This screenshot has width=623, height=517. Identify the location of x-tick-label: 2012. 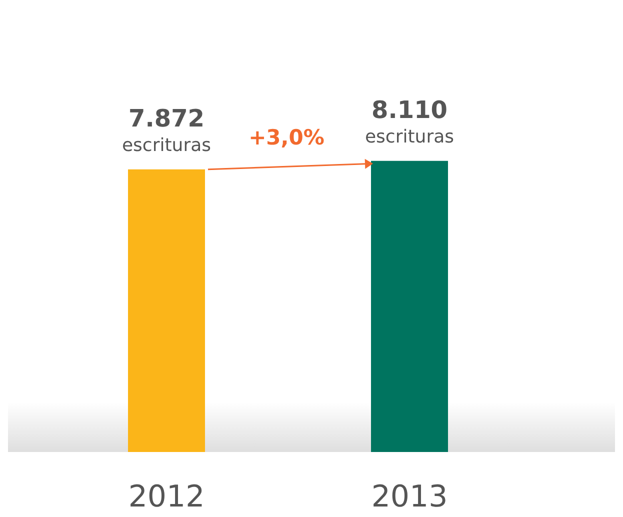
(166, 497).